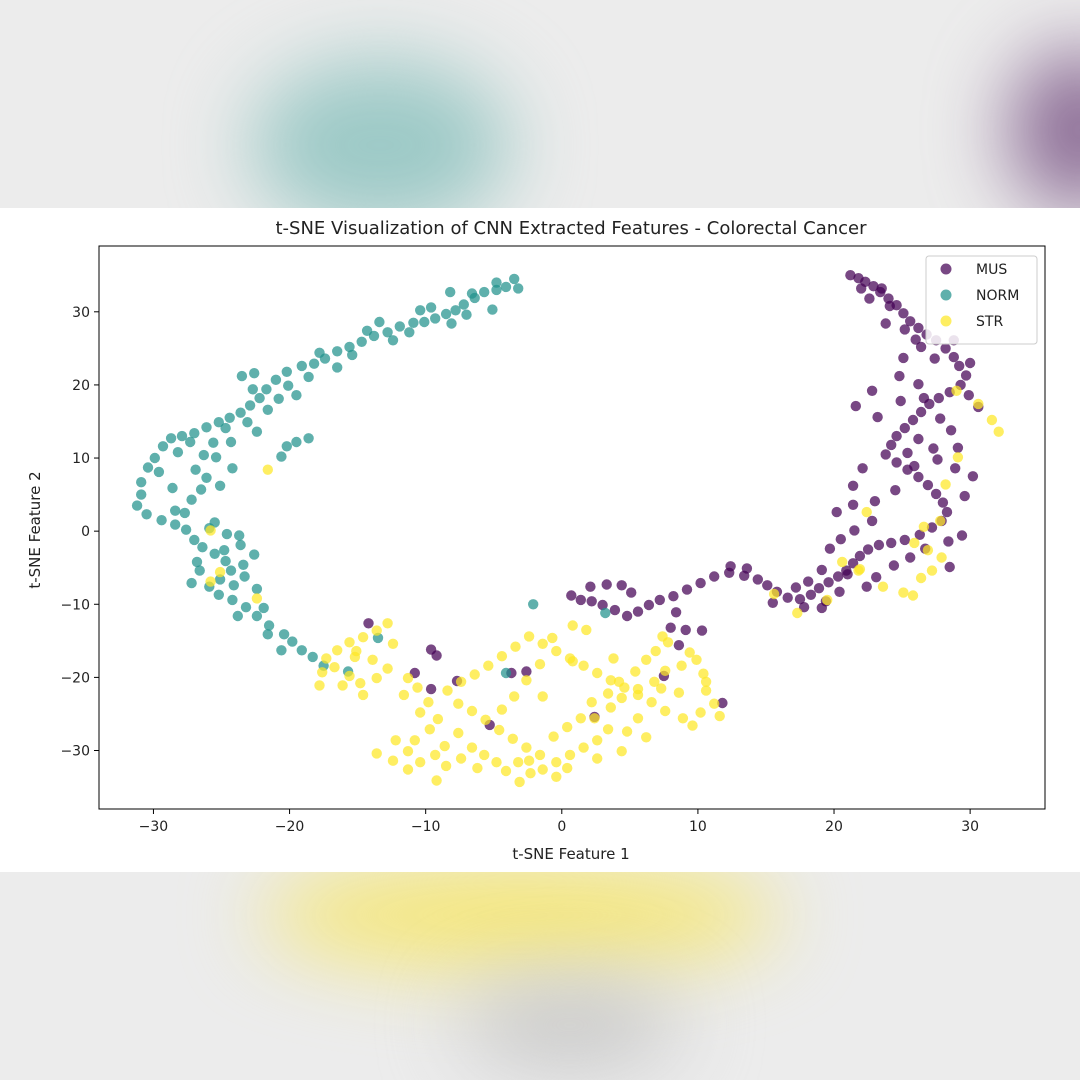  Describe the element at coordinates (981, 300) in the screenshot. I see `legend: MUS NORM STR` at that location.